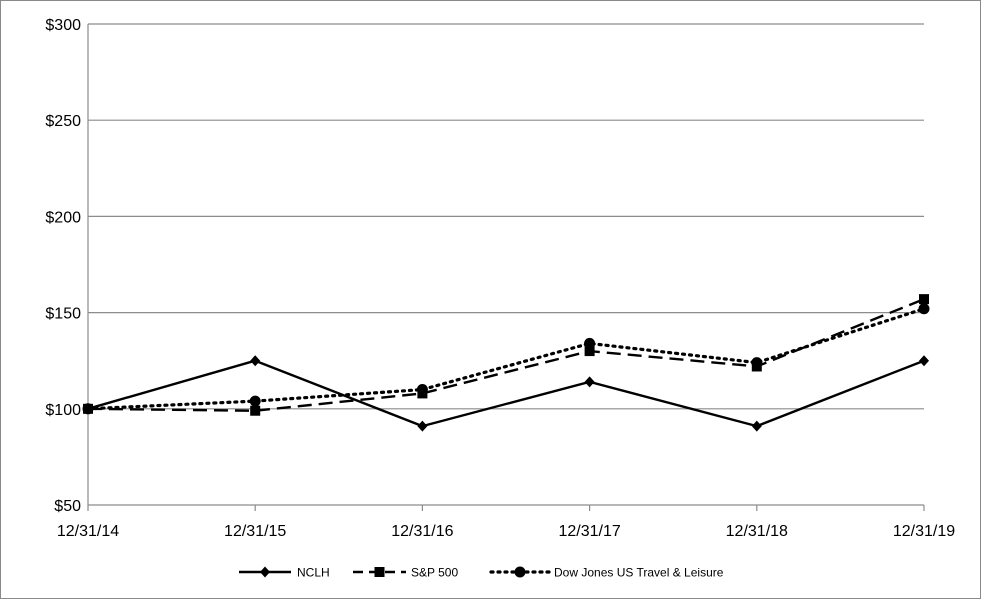  What do you see at coordinates (67, 506) in the screenshot?
I see `y-tick-label: $50` at bounding box center [67, 506].